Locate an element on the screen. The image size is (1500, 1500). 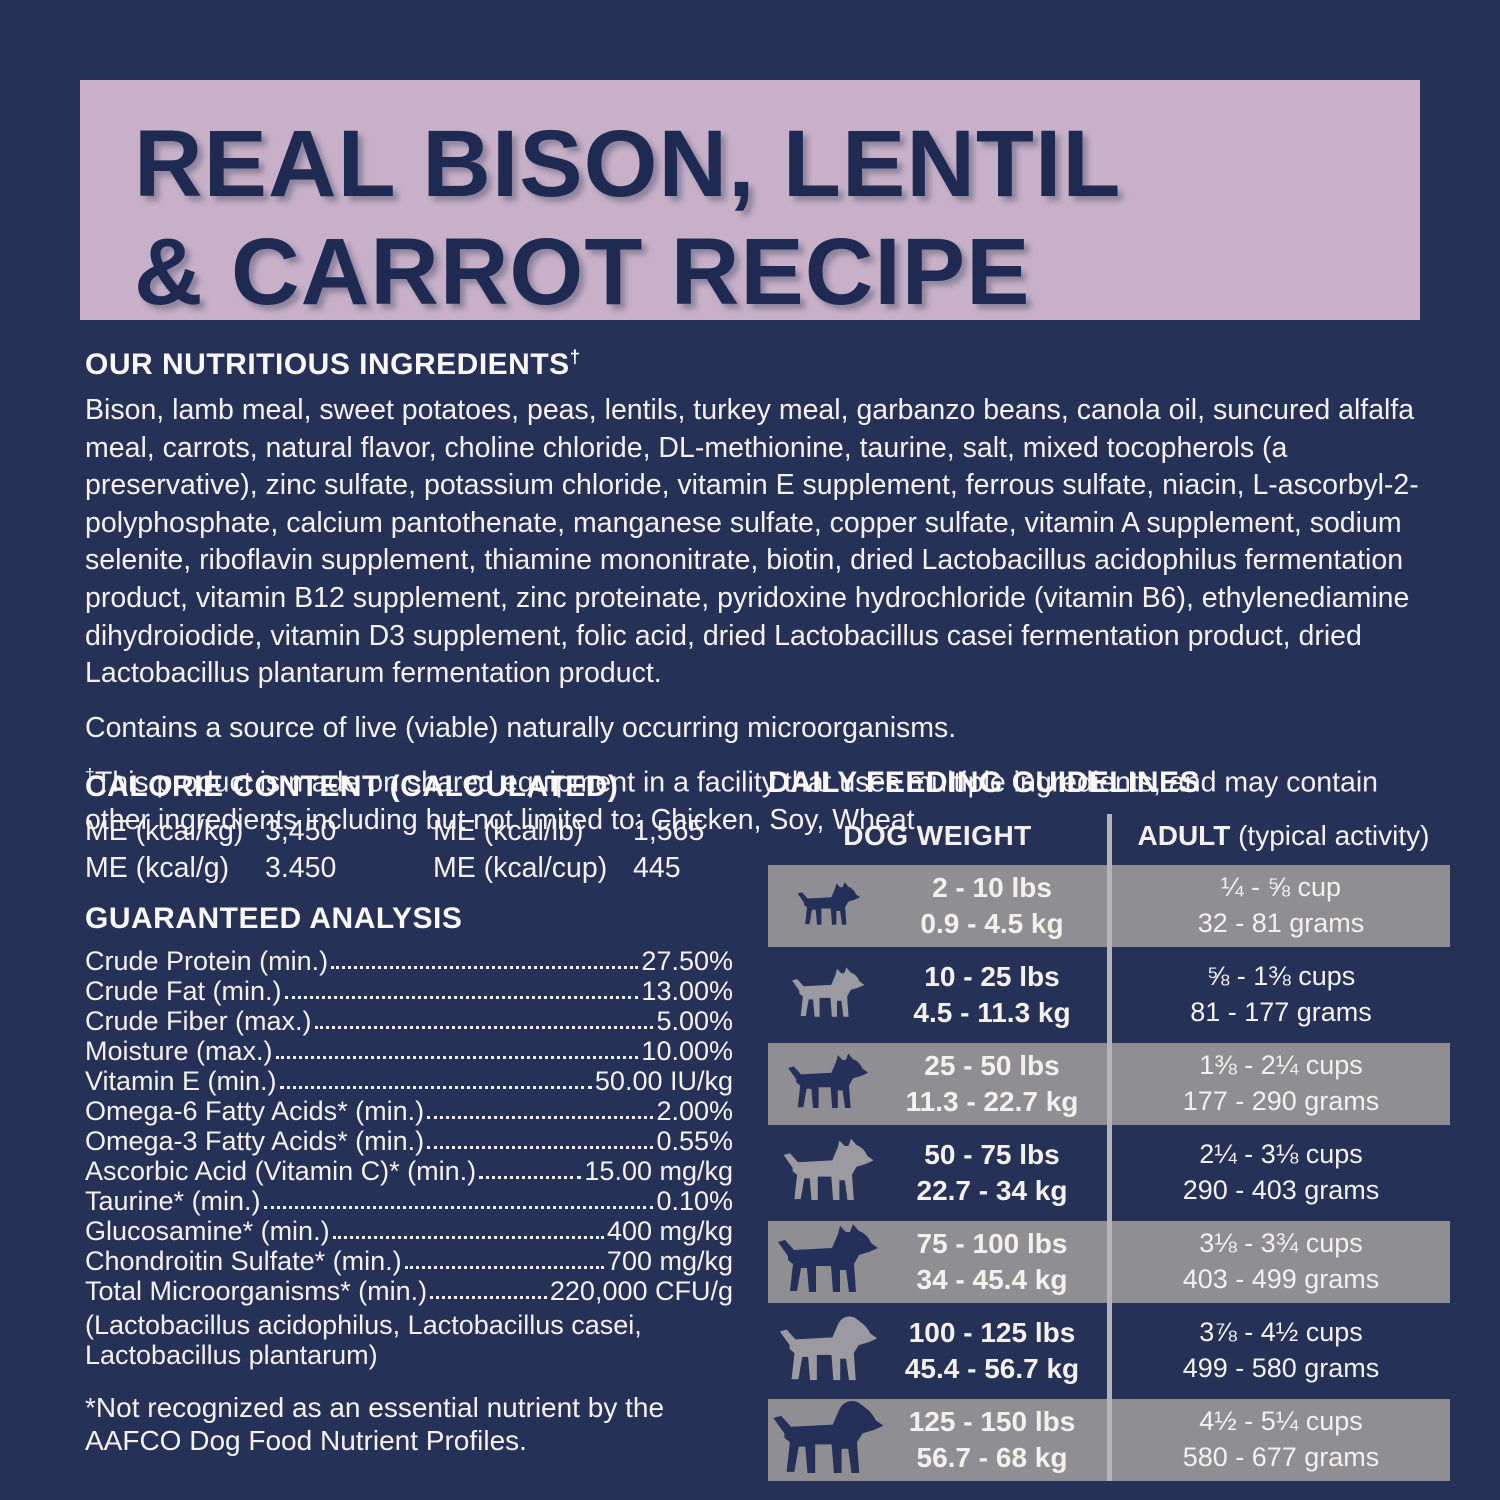
analysis-label: Vitamin E (min.) is located at coordinates (181, 1081).